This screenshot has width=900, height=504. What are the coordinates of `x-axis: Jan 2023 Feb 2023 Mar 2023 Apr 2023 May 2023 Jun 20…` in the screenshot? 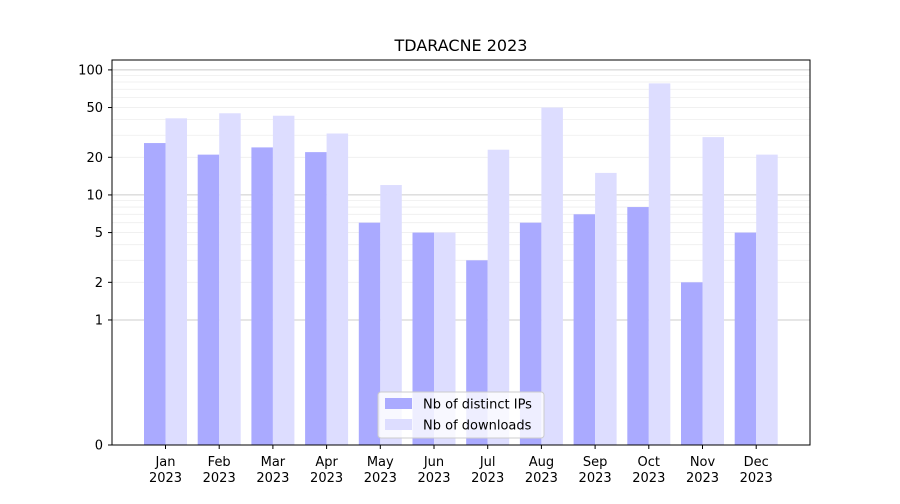 It's located at (461, 465).